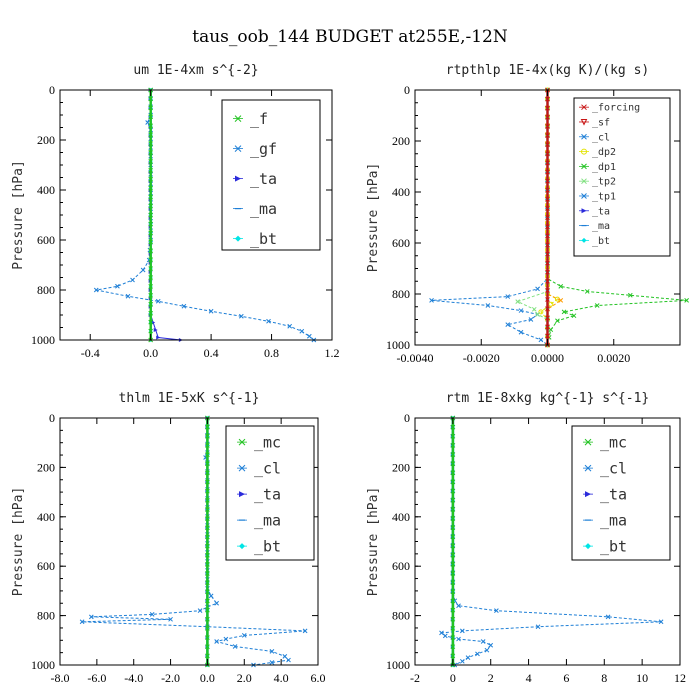 The height and width of the screenshot is (700, 700). What do you see at coordinates (548, 398) in the screenshot?
I see `panel-title: rtm 1E-8xkg kg^{-1} s^{-1}` at bounding box center [548, 398].